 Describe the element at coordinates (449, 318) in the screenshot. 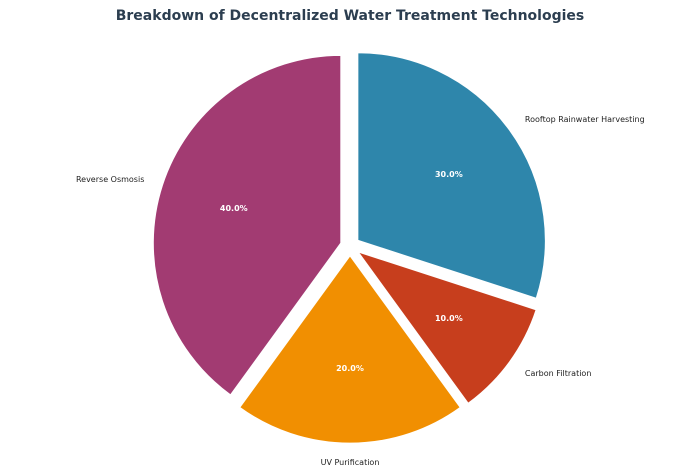

I see `percent-label-carbon-filtration: 10.0%` at that location.